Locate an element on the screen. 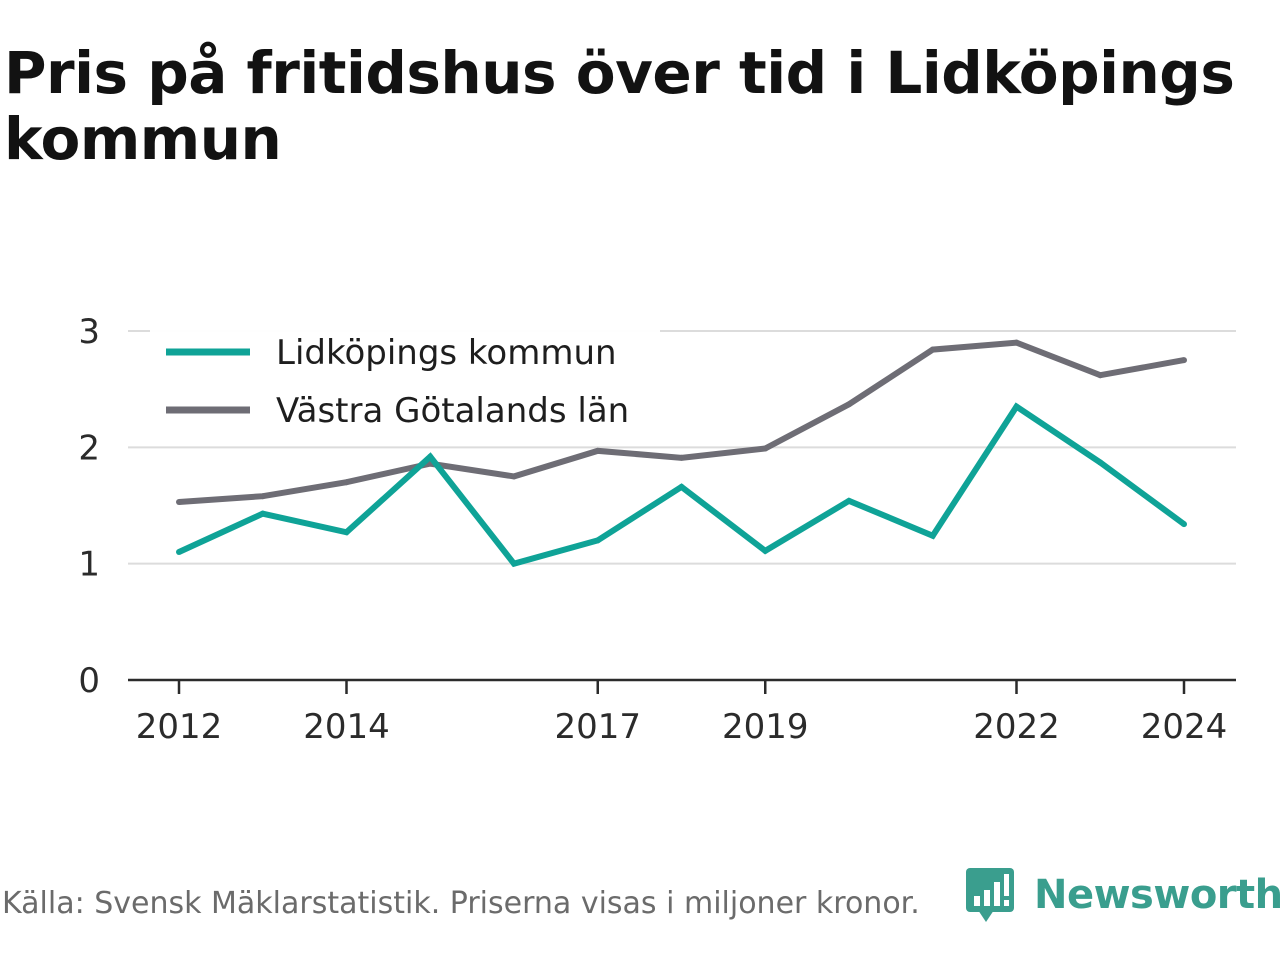 The width and height of the screenshot is (1280, 960). x-tick-label: 2012 is located at coordinates (179, 727).